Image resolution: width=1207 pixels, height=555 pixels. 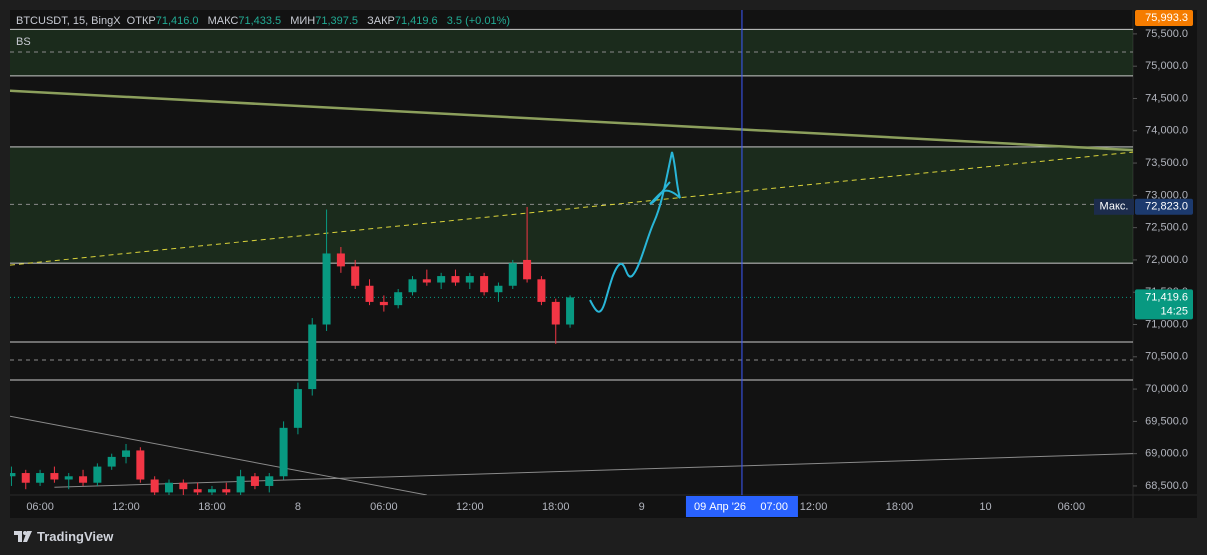 What do you see at coordinates (571, 52) in the screenshot?
I see `zone` at bounding box center [571, 52].